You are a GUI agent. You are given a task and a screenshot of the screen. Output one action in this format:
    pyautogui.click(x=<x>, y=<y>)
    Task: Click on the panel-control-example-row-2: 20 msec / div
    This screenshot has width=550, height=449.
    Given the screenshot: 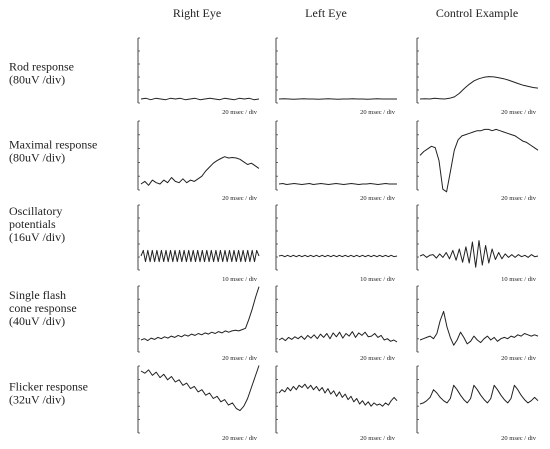 What is the action you would take?
    pyautogui.click(x=477, y=161)
    